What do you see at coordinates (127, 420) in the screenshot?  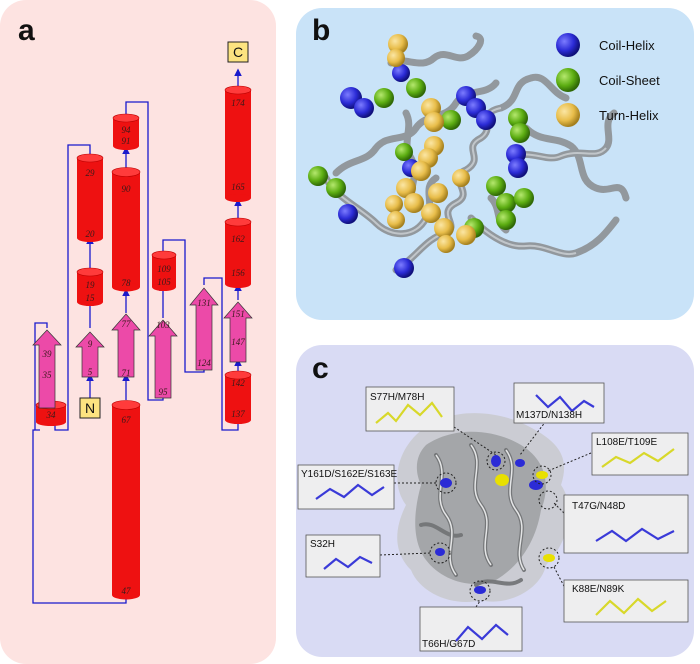 I see `helix-47-top-label: 67` at bounding box center [127, 420].